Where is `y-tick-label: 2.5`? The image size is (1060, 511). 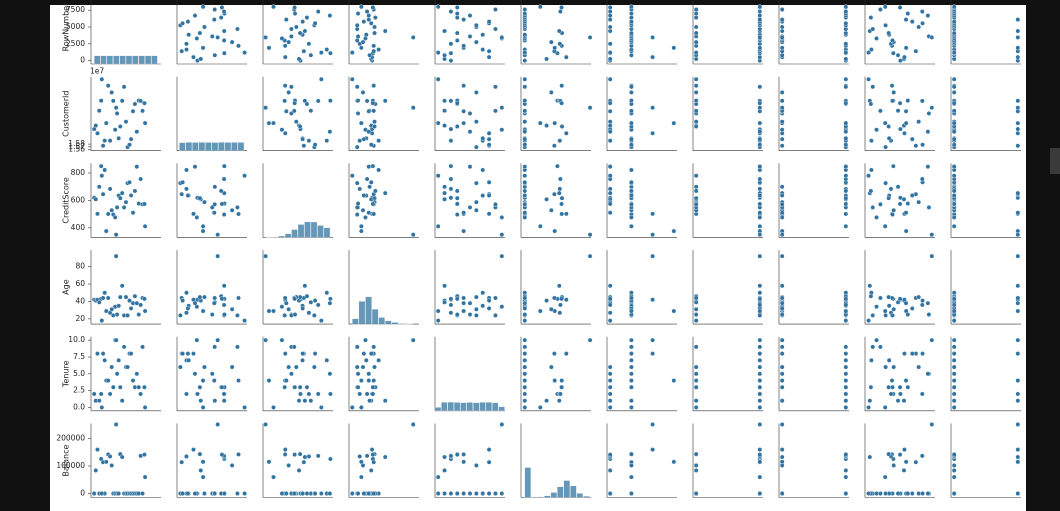
y-tick-label: 2.5 is located at coordinates (79, 390).